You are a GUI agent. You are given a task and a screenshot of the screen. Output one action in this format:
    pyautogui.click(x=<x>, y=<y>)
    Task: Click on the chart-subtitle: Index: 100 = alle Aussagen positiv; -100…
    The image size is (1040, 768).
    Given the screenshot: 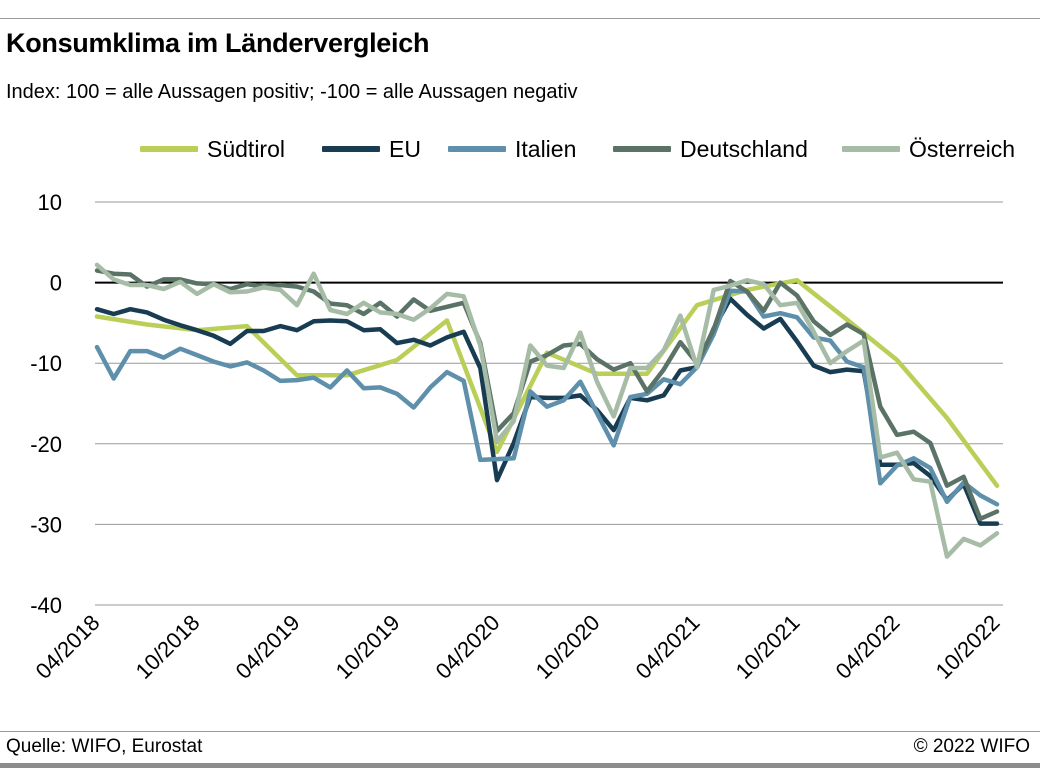 What is the action you would take?
    pyautogui.click(x=292, y=92)
    